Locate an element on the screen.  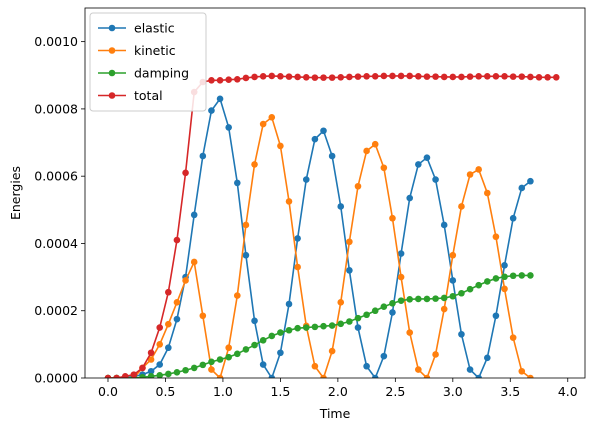
y-tick-label: 0.0008 is located at coordinates (56, 108).